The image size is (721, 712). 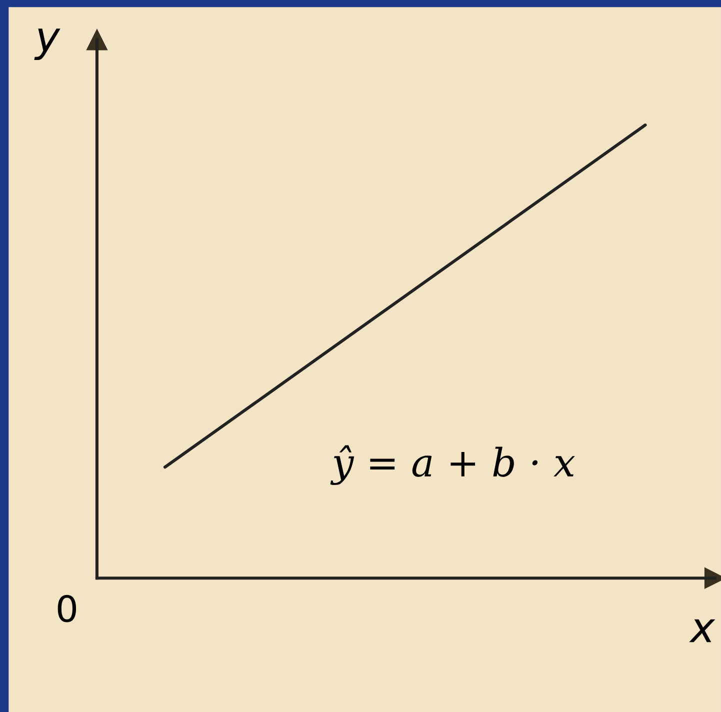 What do you see at coordinates (67, 608) in the screenshot?
I see `text: 0` at bounding box center [67, 608].